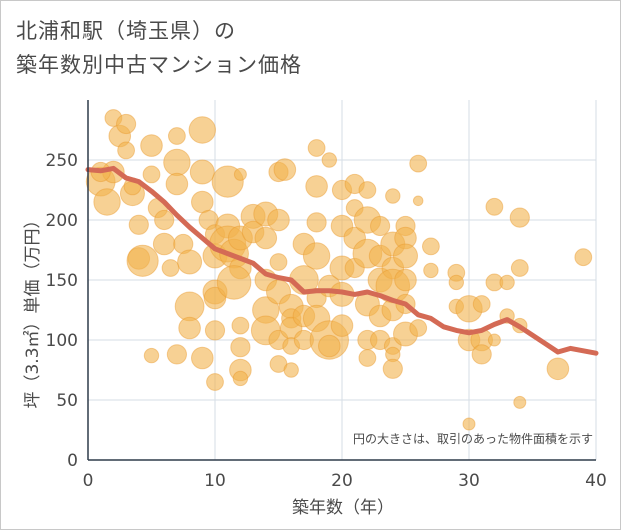 Image resolution: width=621 pixels, height=530 pixels. What do you see at coordinates (67, 401) in the screenshot?
I see `y-tick-label: 50` at bounding box center [67, 401].